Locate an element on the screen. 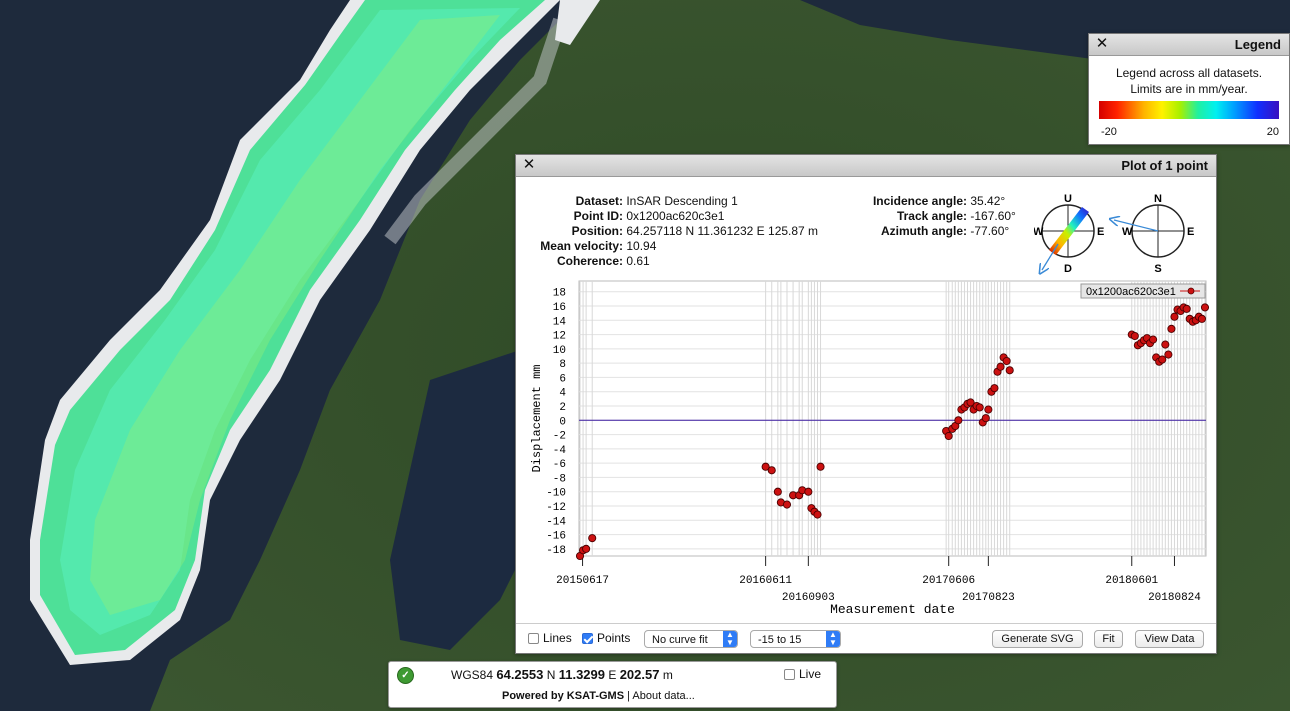 The height and width of the screenshot is (711, 1290). cursor-coordinates: WGS84 64.2553 N 11.3299 E 202.57 m is located at coordinates (562, 674).